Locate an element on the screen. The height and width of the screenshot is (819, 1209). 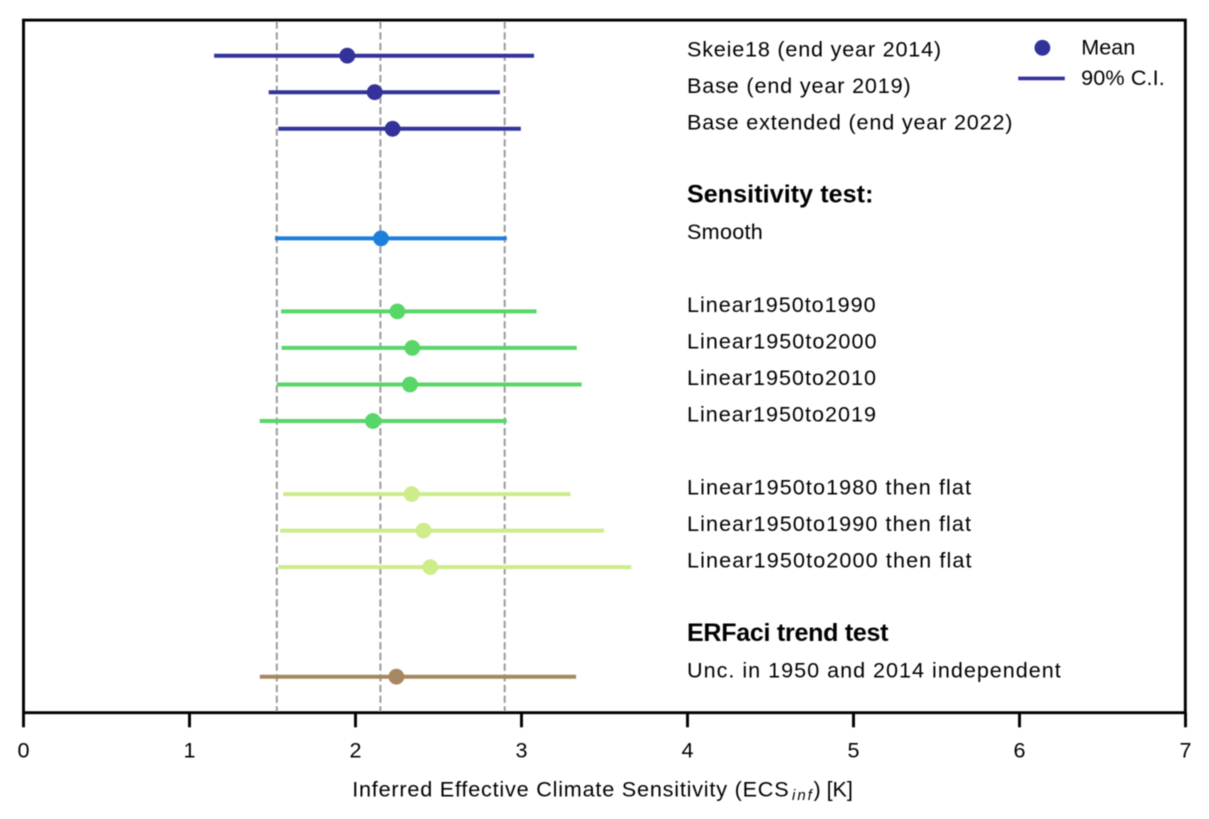
svg-text: ERFaci trend test is located at coordinates (788, 633).